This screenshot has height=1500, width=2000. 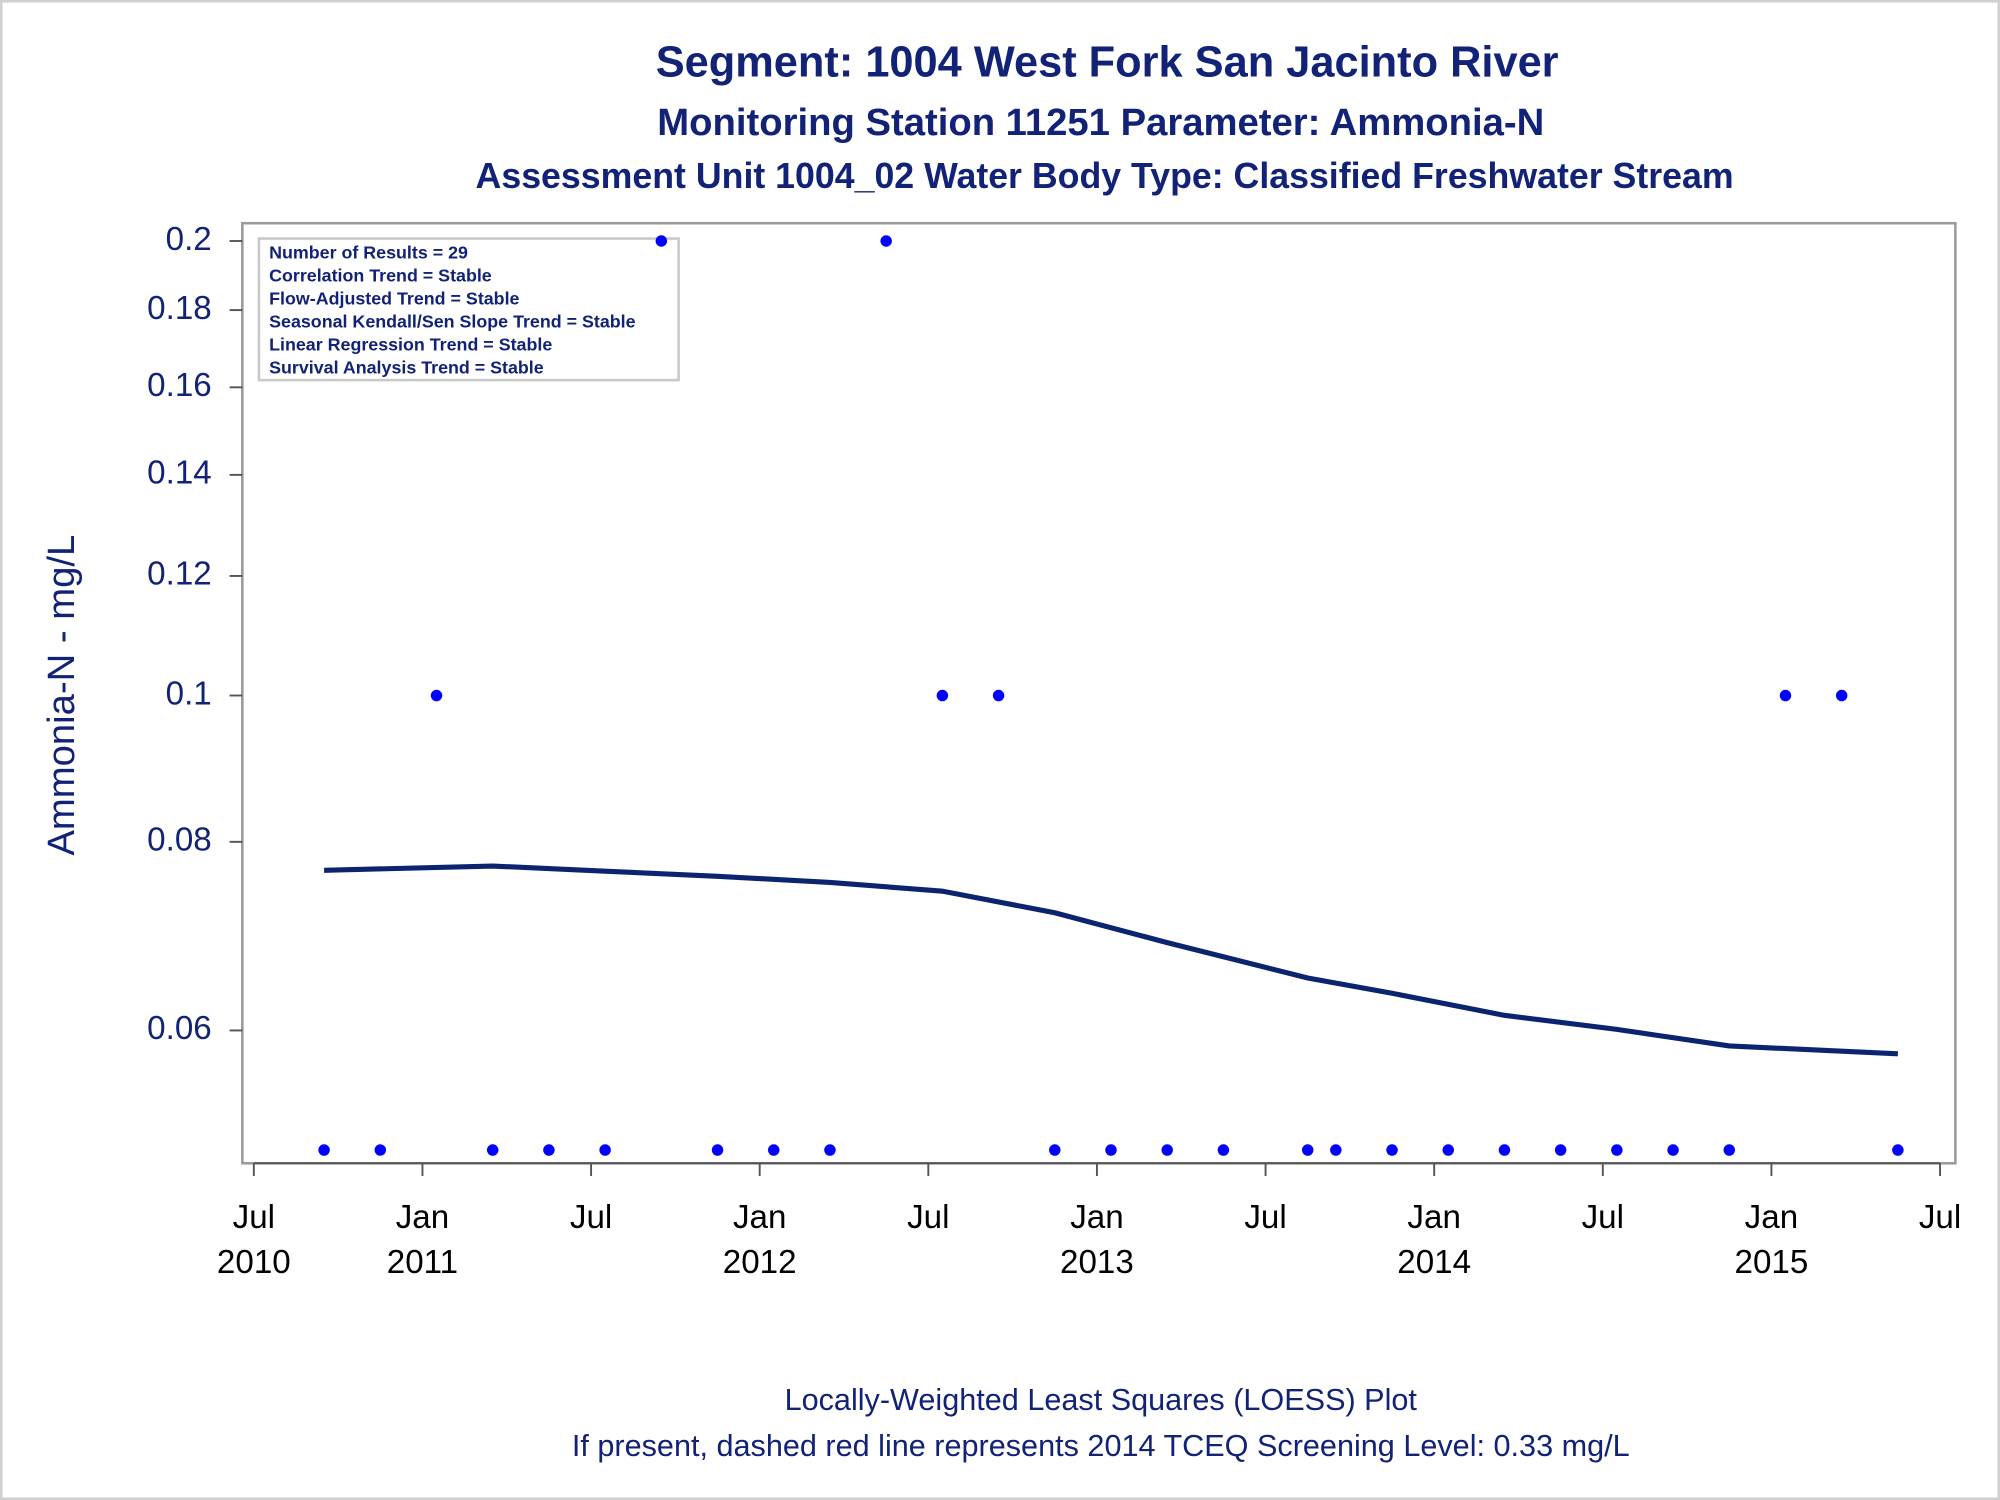 What do you see at coordinates (406, 367) in the screenshot?
I see `annotation: Survival Analysis Trend = Stable` at bounding box center [406, 367].